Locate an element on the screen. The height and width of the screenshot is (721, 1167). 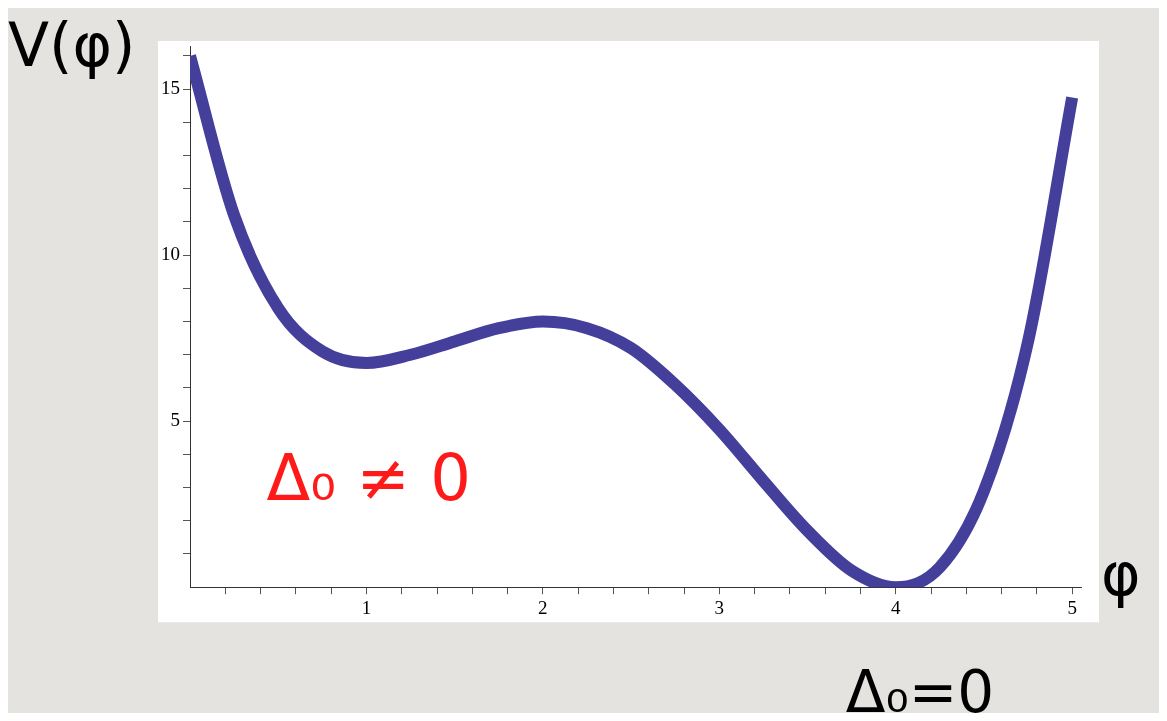
y-tick-label: 5 is located at coordinates (175, 420).